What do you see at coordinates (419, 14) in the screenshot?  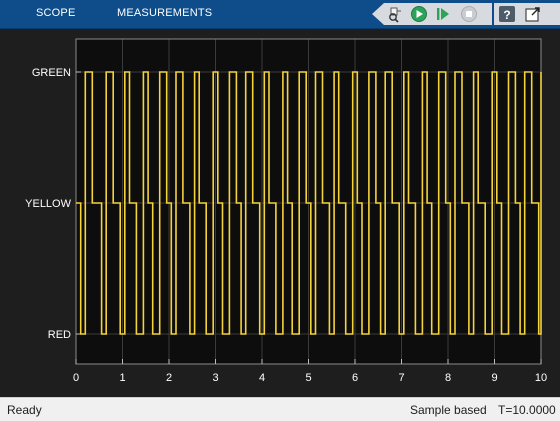 I see `run-icon` at bounding box center [419, 14].